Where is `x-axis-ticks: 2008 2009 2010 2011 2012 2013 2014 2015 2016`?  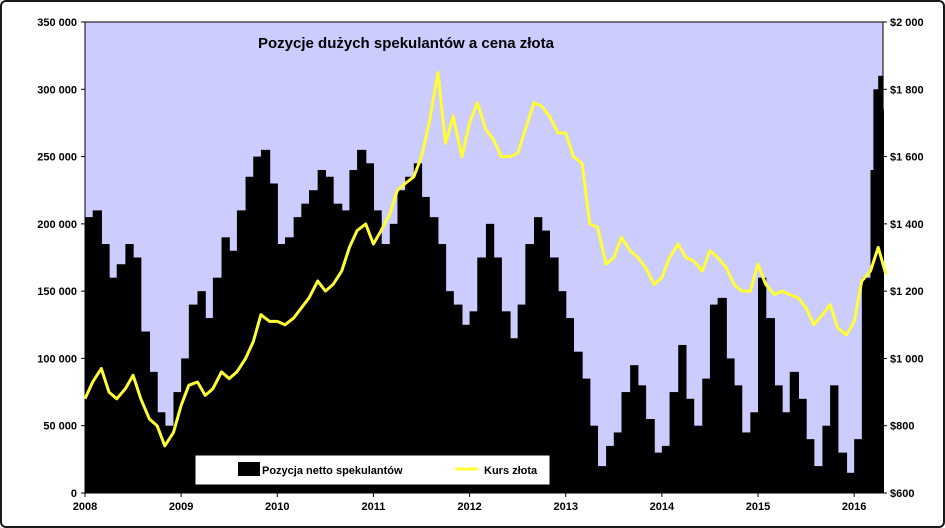
x-axis-ticks: 2008 2009 2010 2011 2012 2013 2014 2015 2016 is located at coordinates (469, 503).